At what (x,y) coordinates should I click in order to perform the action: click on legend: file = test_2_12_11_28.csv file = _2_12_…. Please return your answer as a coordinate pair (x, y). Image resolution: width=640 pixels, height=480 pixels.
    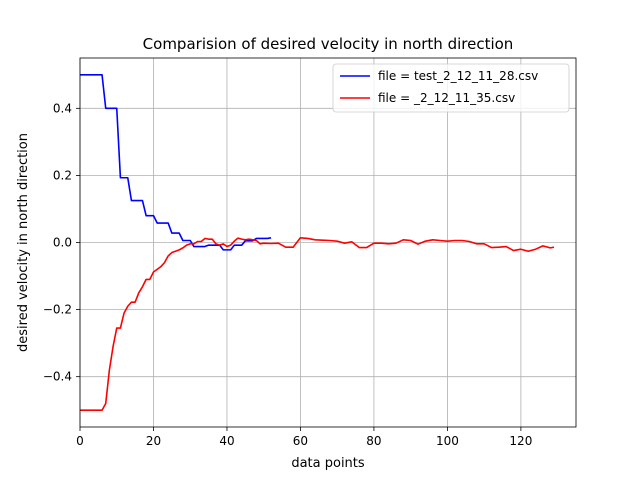
    Looking at the image, I should click on (451, 88).